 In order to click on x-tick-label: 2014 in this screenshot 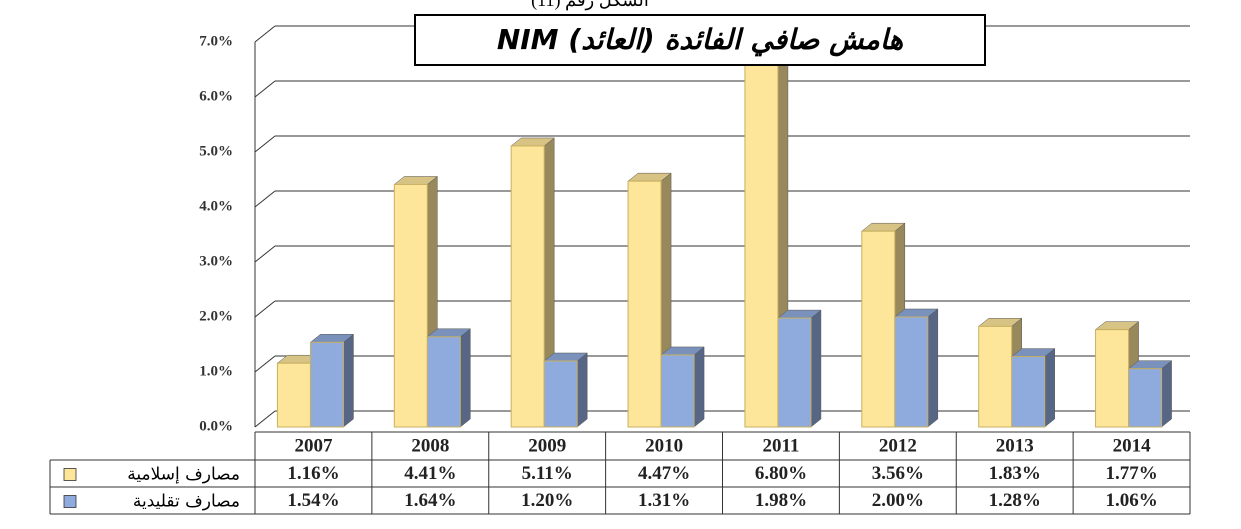, I will do `click(1132, 445)`.